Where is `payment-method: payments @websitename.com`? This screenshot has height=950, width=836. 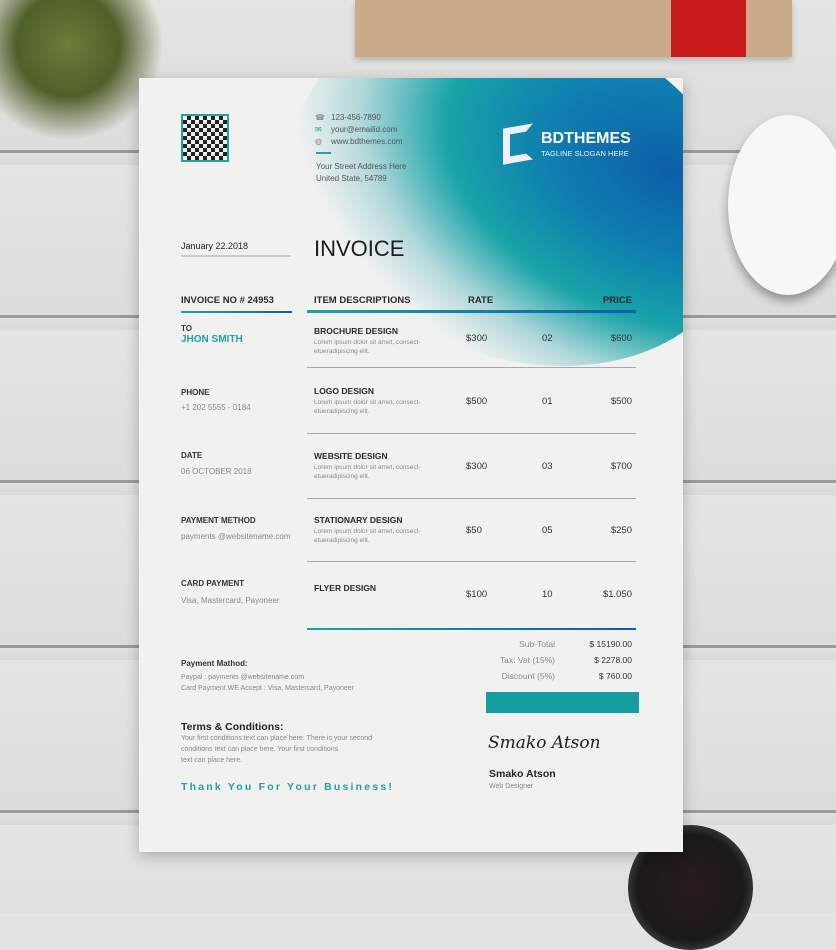 payment-method: payments @websitename.com is located at coordinates (236, 536).